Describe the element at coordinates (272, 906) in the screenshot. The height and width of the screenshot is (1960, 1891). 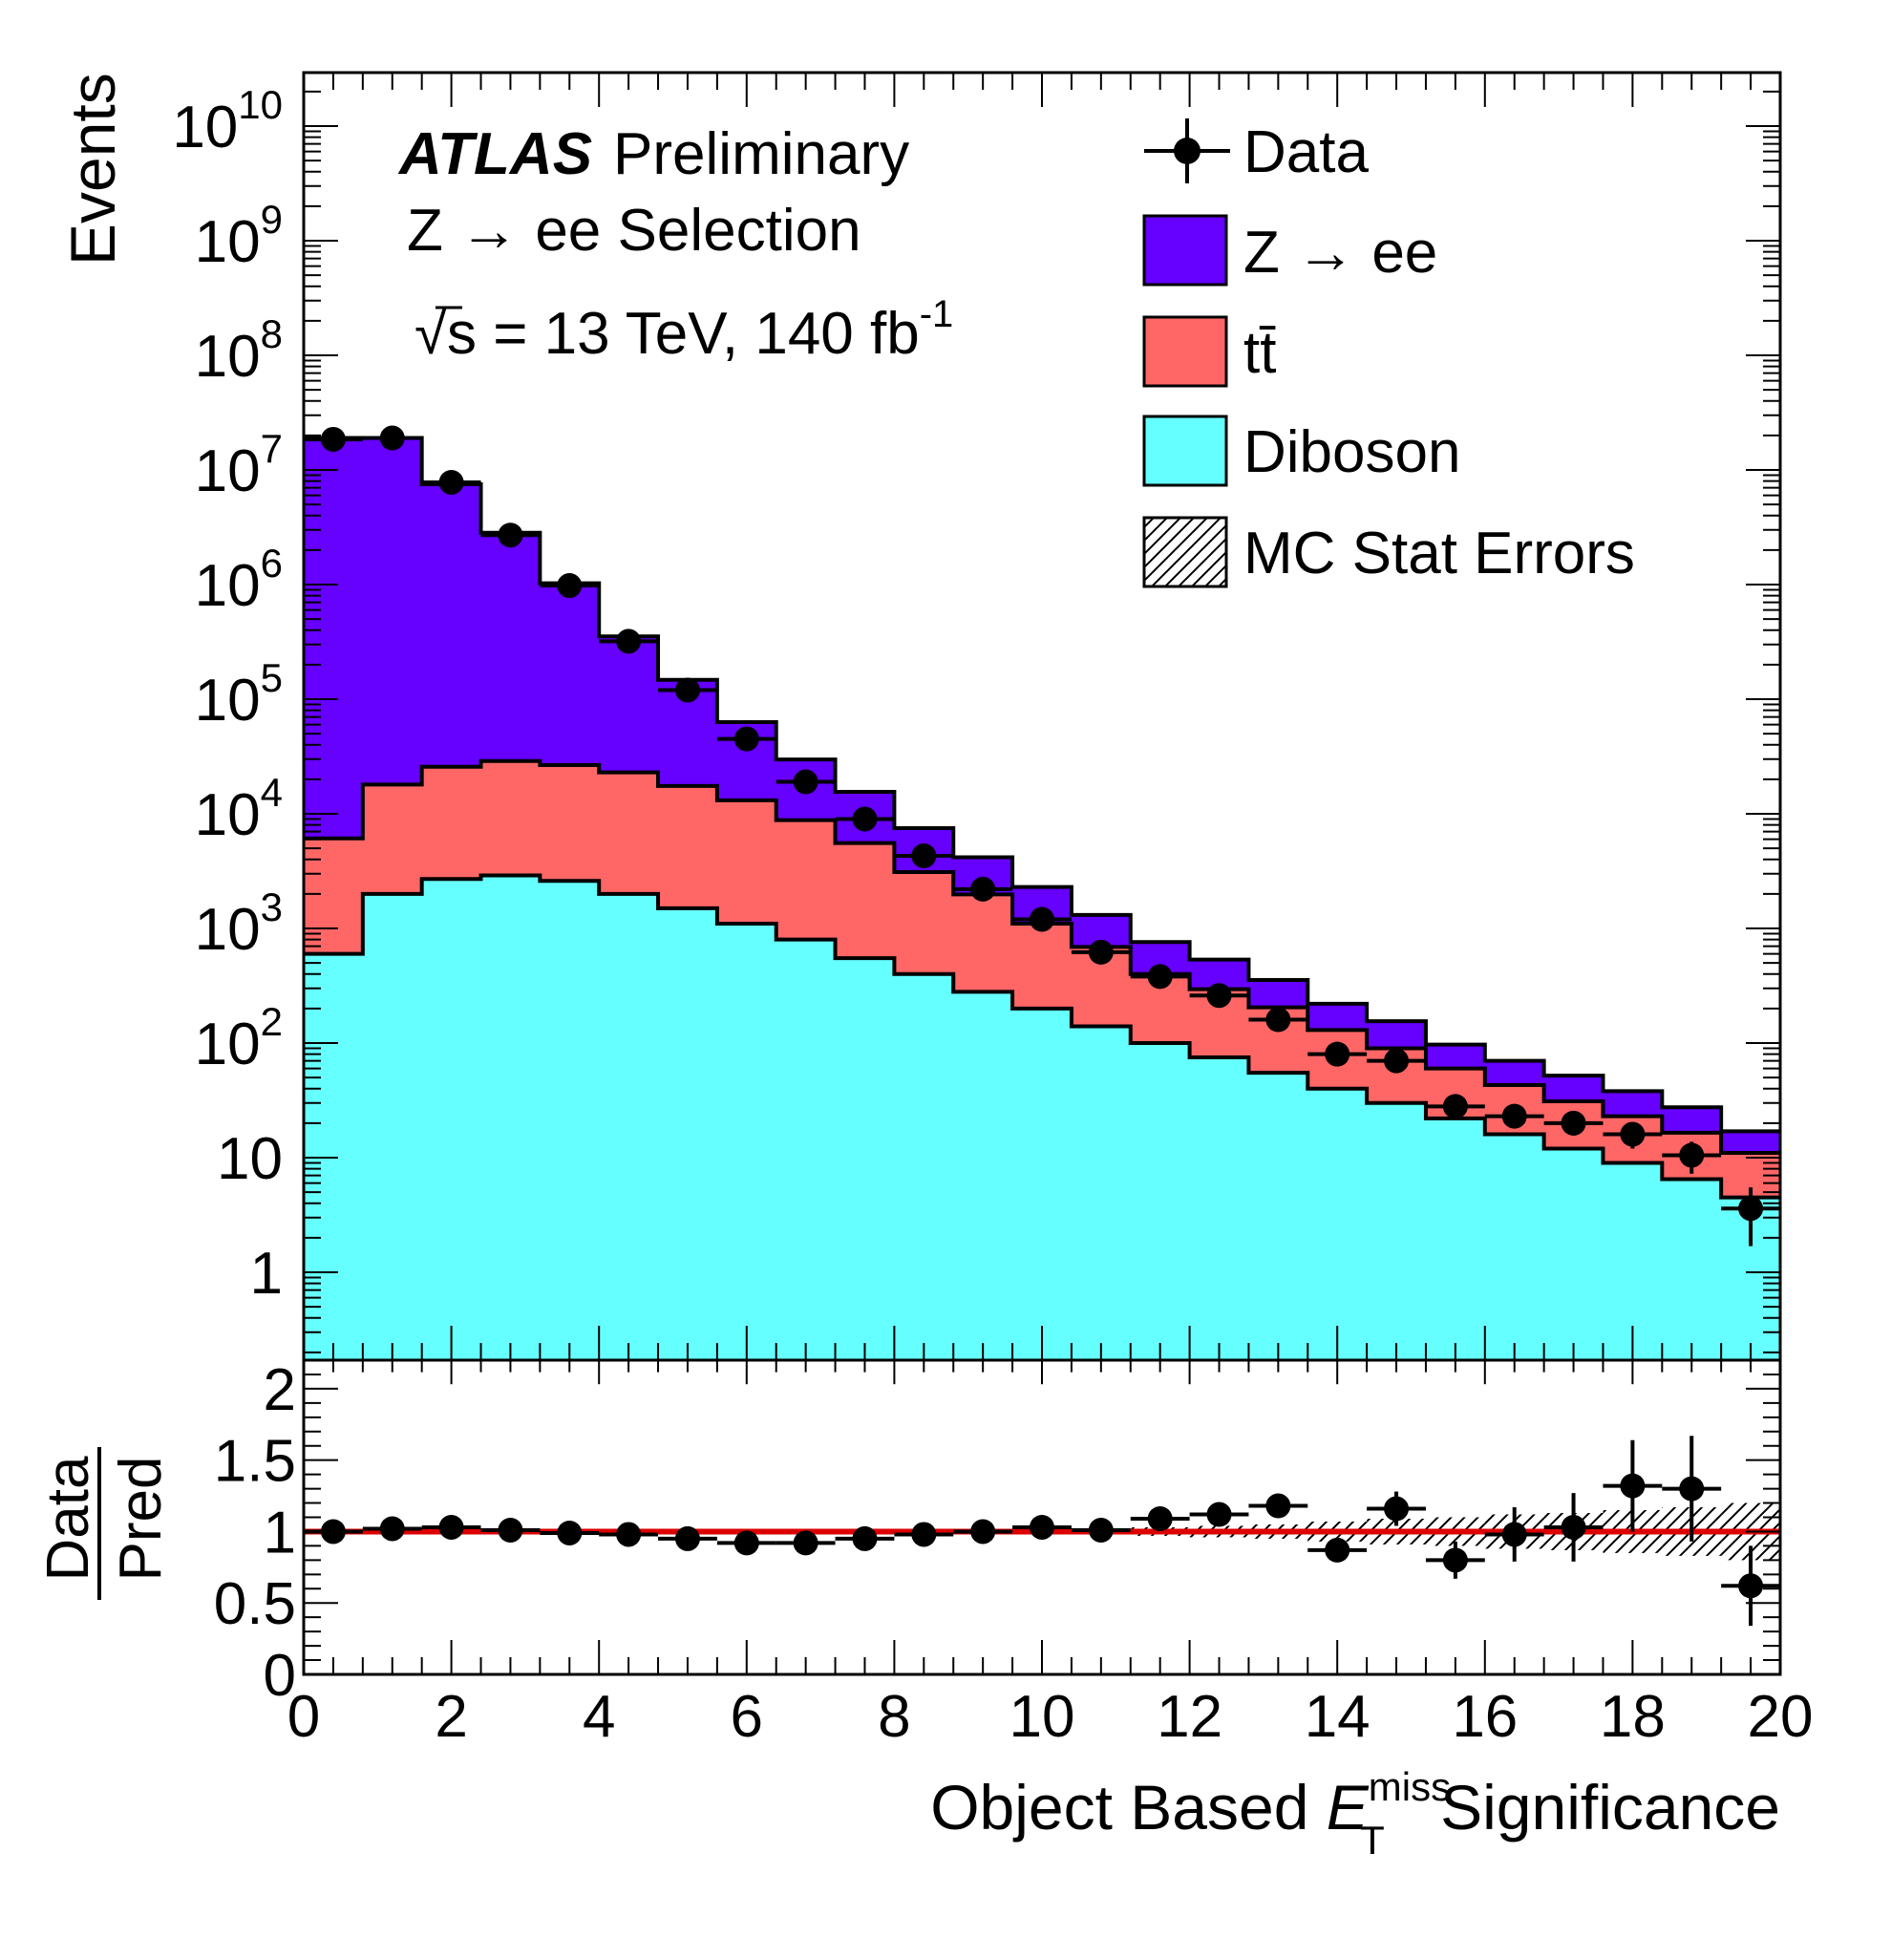
I see `tick-exponent: 3` at that location.